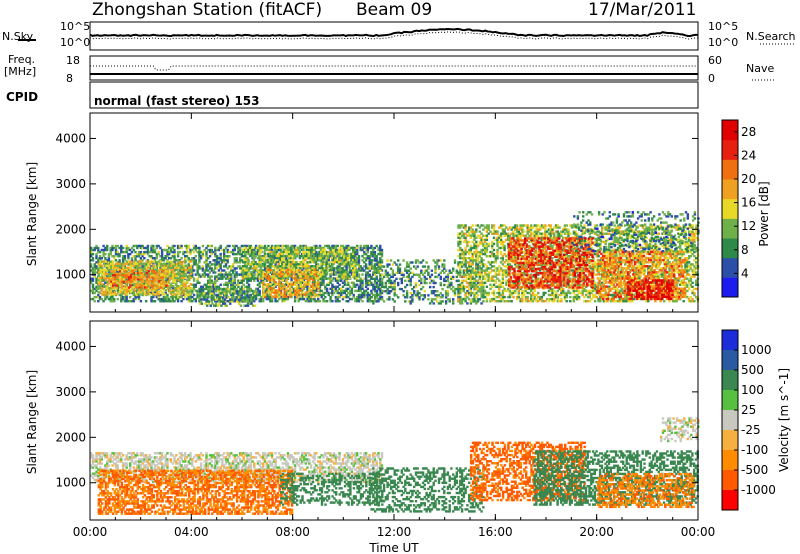 The image size is (800, 554). I want to click on nsearch-tick-low: 10^0, so click(723, 42).